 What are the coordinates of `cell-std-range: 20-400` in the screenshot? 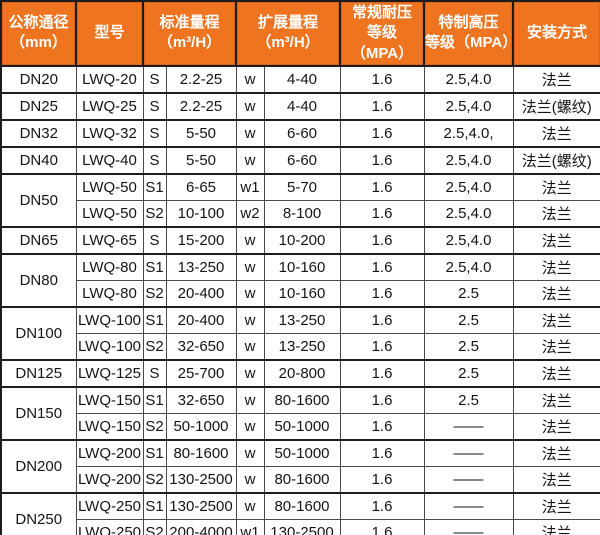 It's located at (201, 319).